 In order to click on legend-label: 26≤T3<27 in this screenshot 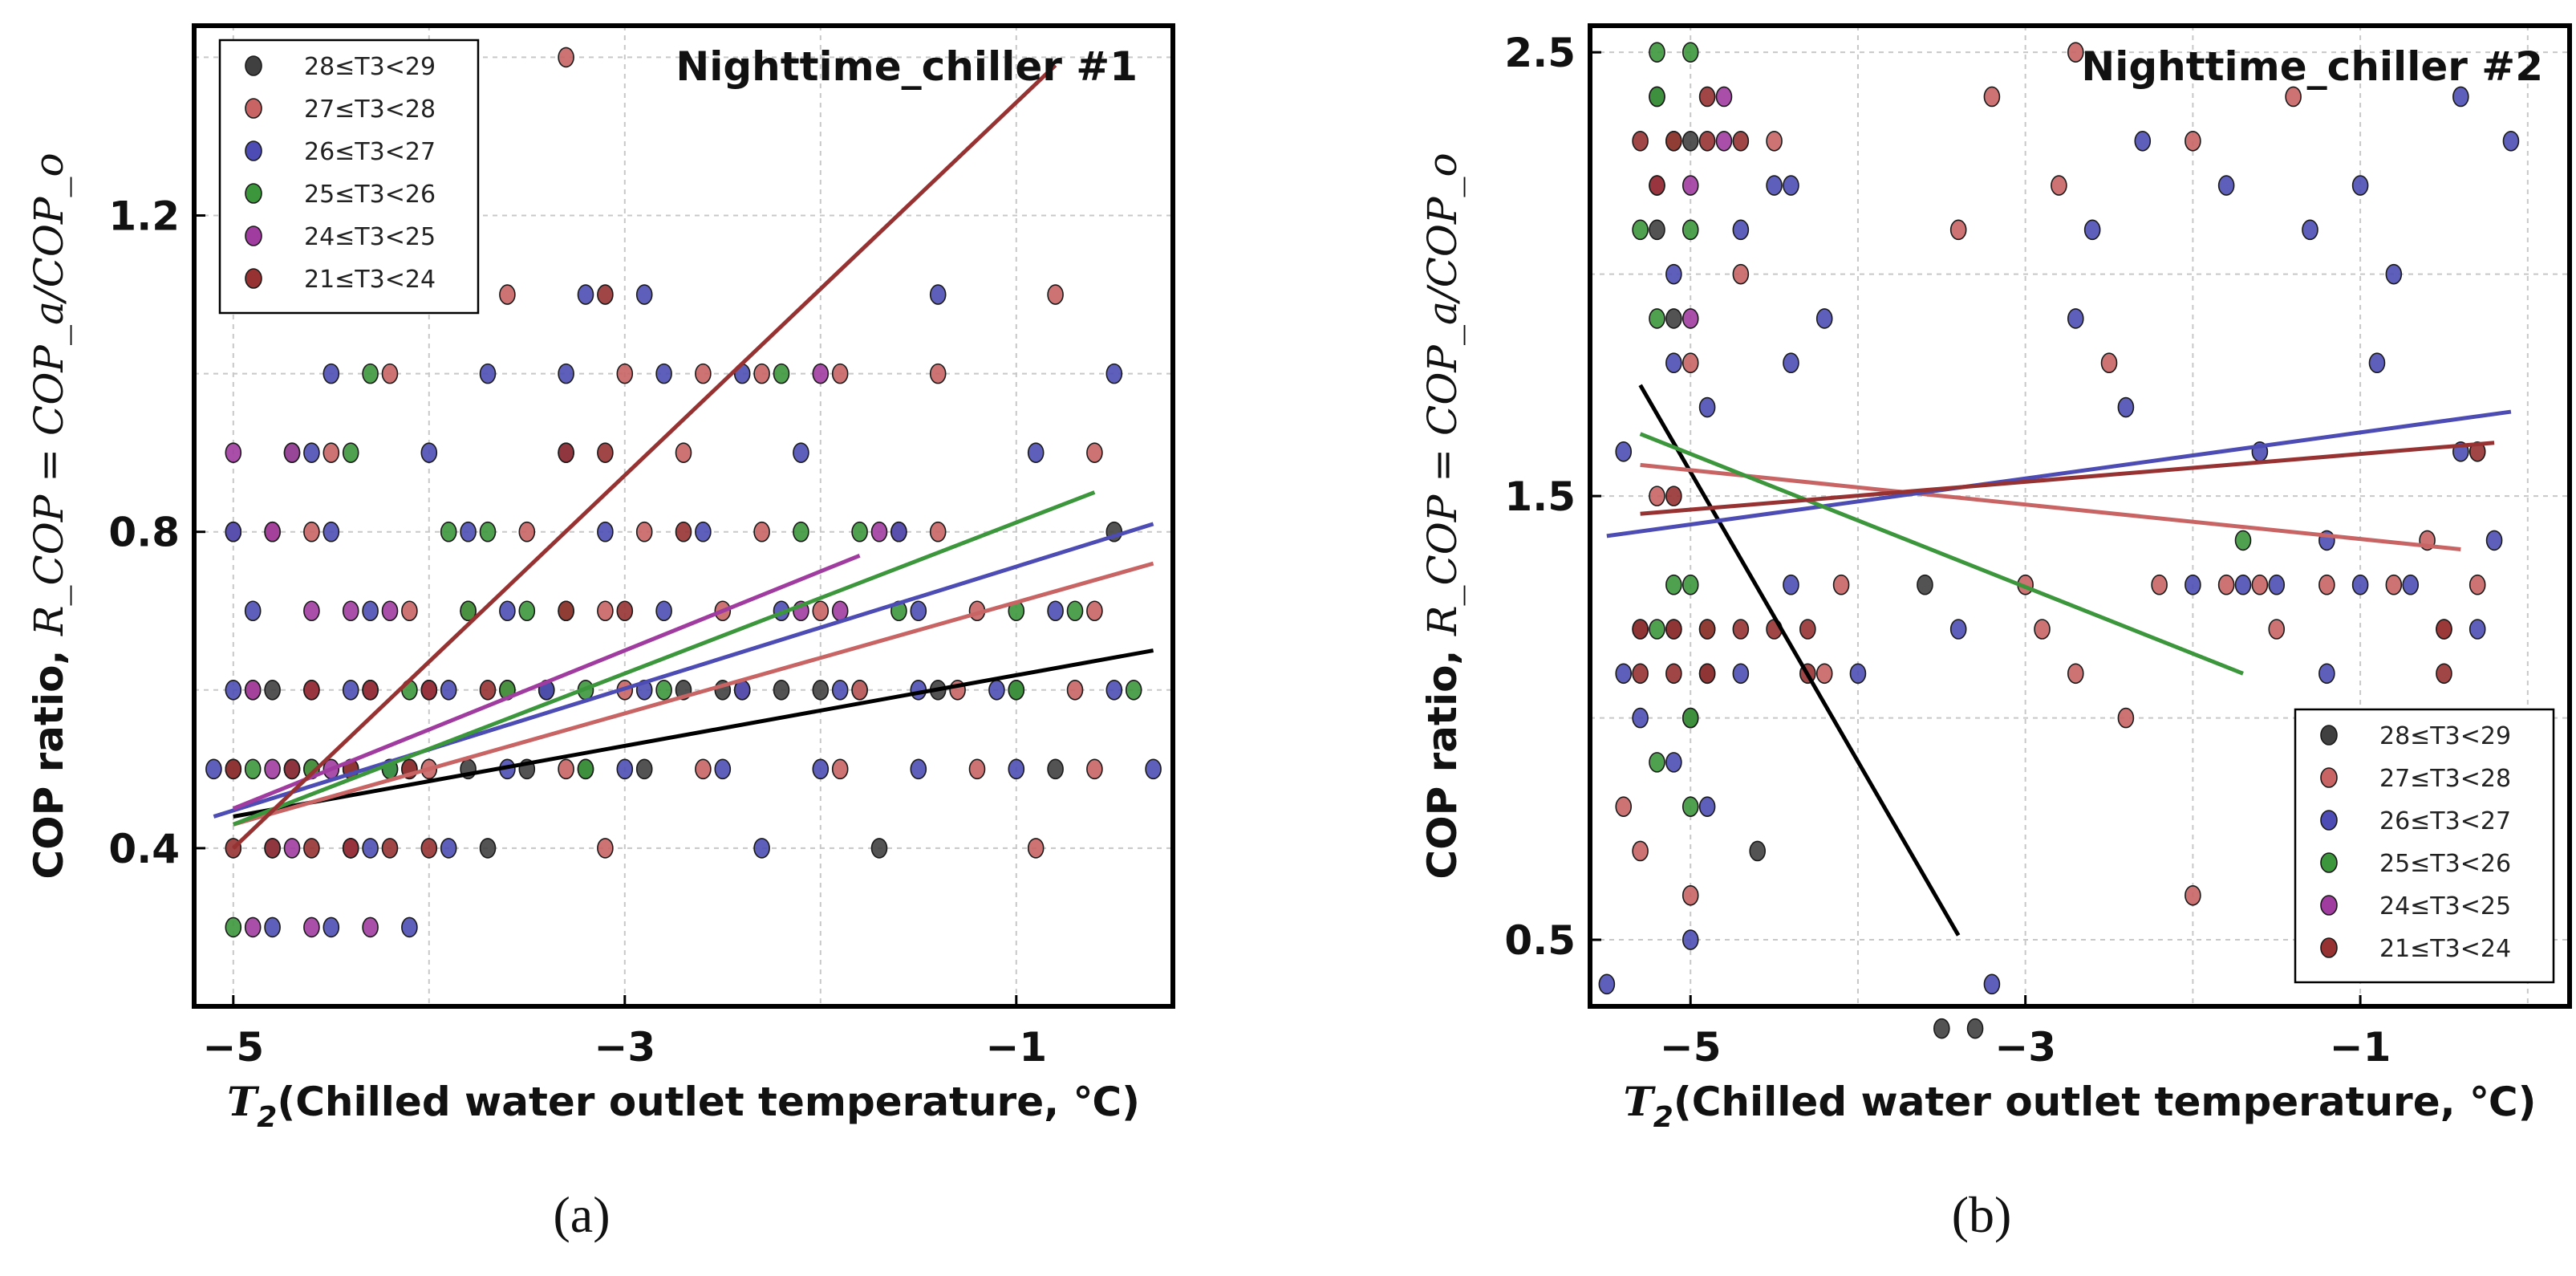, I will do `click(370, 152)`.